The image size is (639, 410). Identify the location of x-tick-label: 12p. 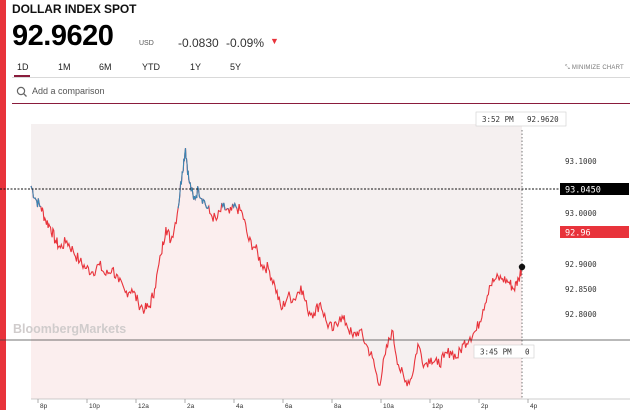
(437, 406).